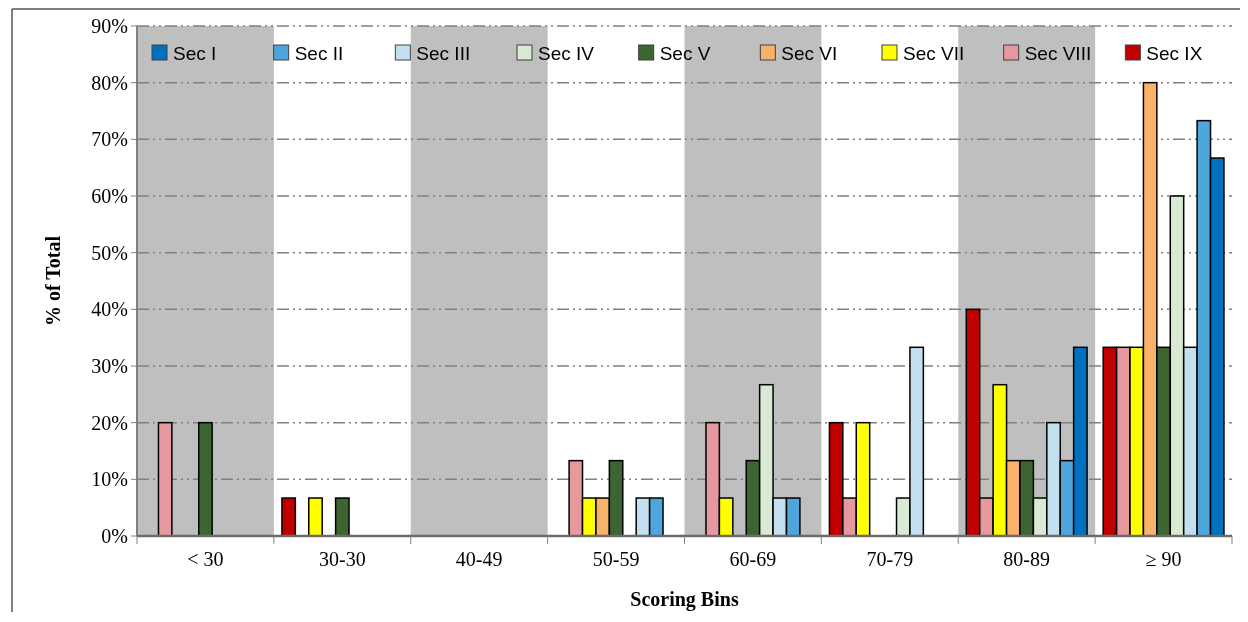 This screenshot has height=622, width=1248. Describe the element at coordinates (109, 196) in the screenshot. I see `y-tick-label: 60%` at that location.